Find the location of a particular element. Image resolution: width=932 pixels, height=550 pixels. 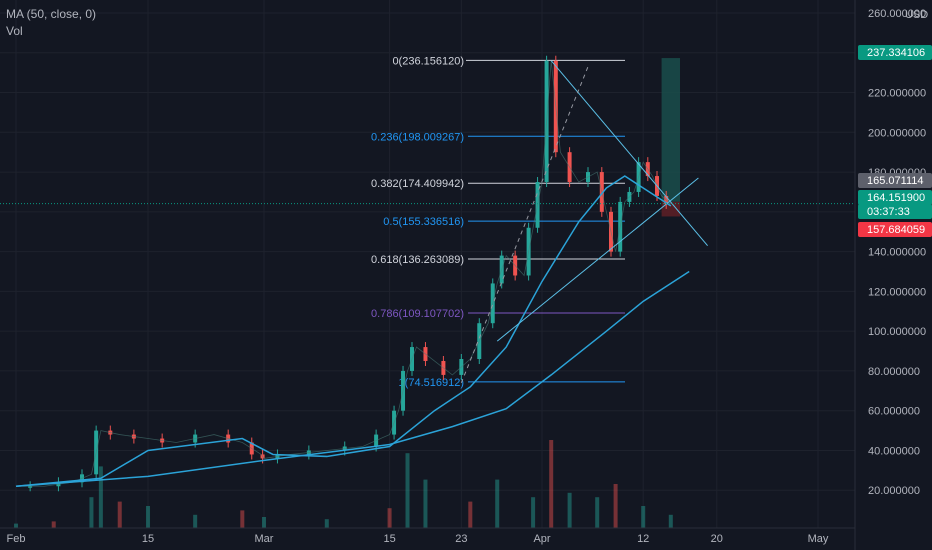

price-tick-label: 260.000000 is located at coordinates (897, 14).